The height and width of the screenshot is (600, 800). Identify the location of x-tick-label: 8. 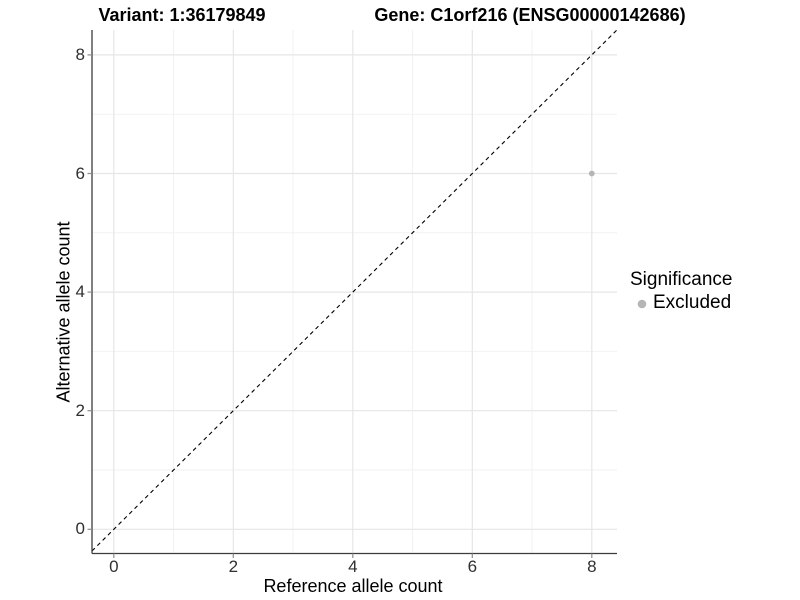
(592, 566).